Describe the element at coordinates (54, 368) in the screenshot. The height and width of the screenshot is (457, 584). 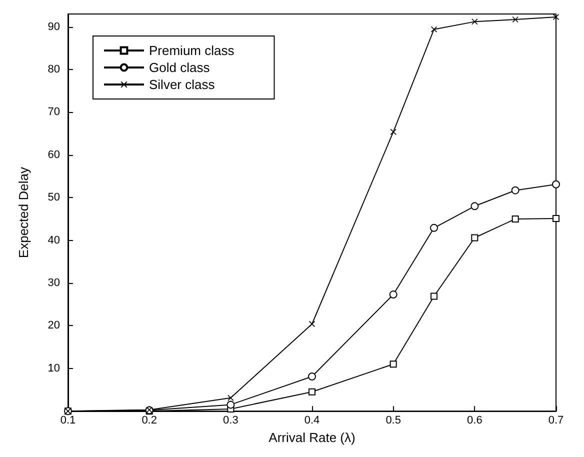
I see `y-tick-label: 10` at that location.